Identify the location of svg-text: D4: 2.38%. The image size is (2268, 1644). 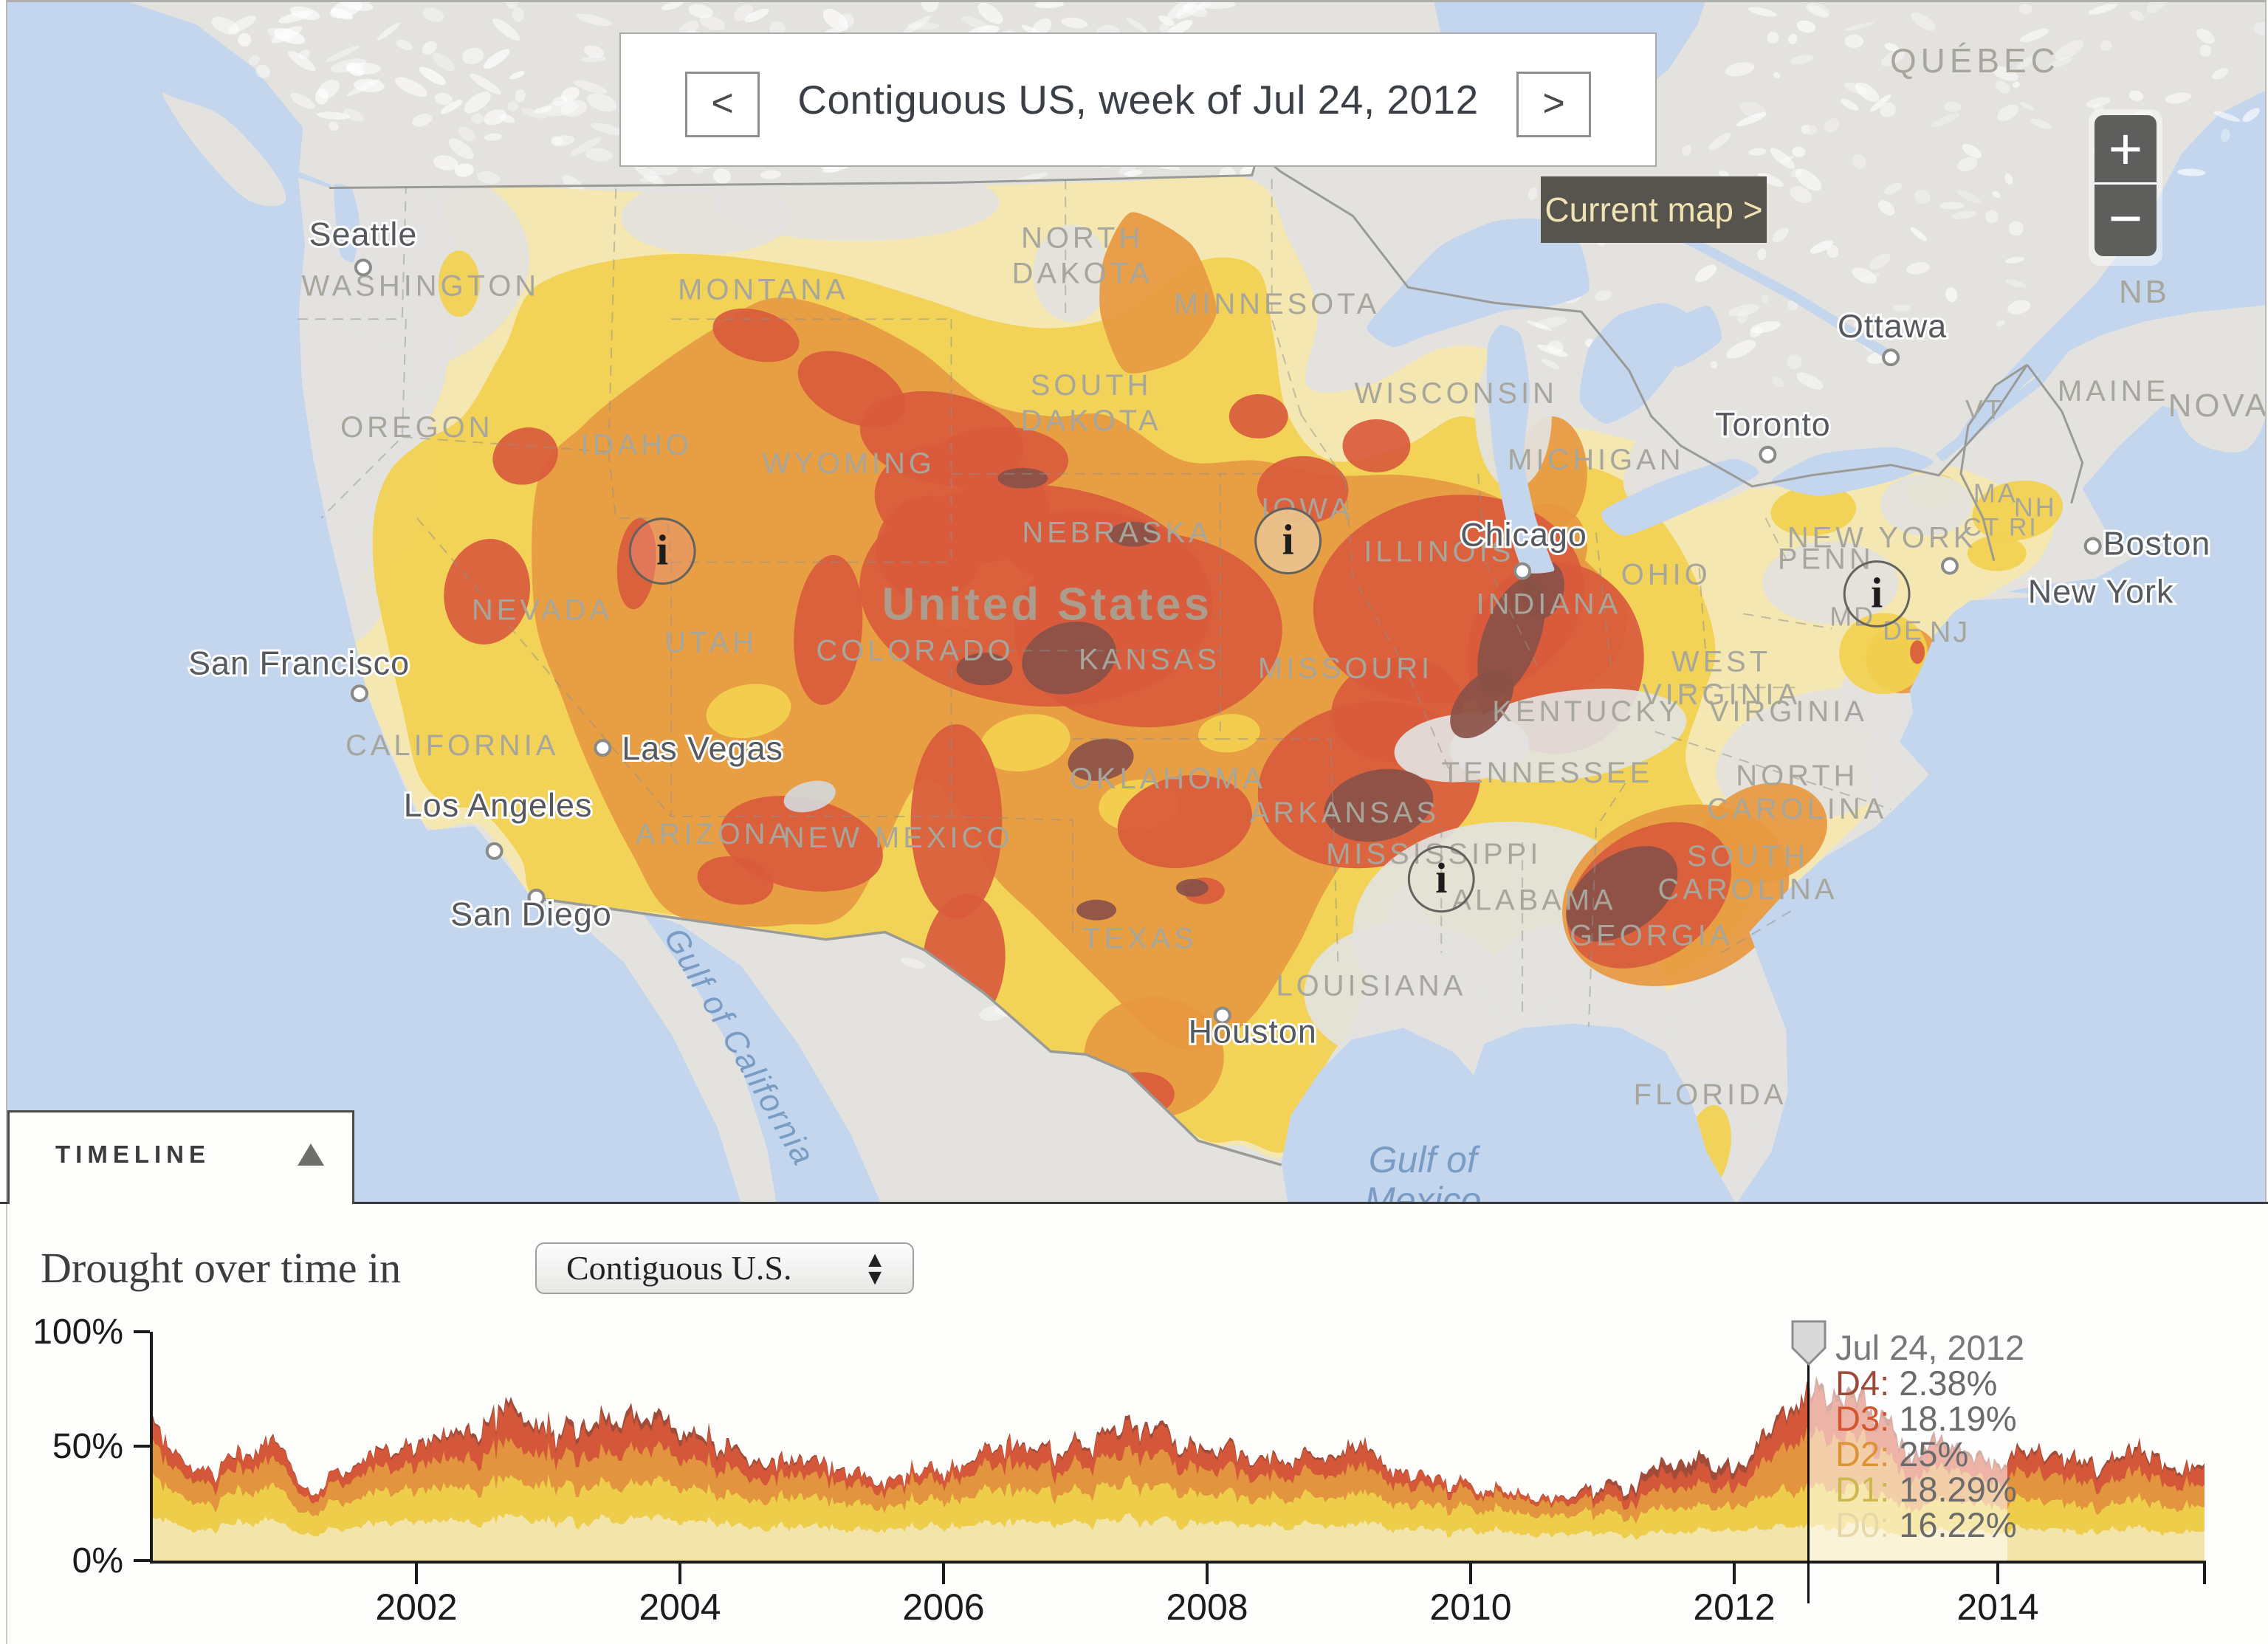
(1916, 1383).